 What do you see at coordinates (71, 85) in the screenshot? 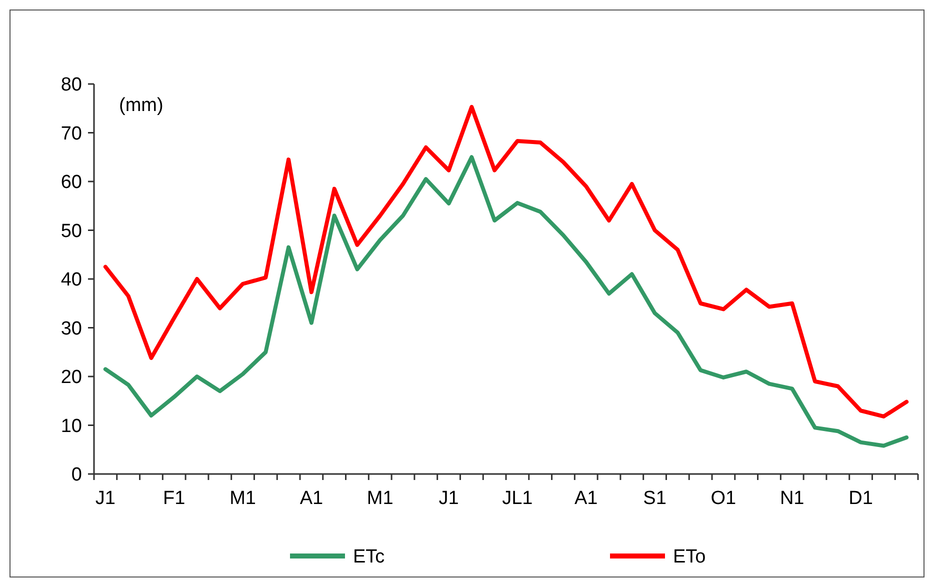
I see `y-tick-label: 80` at bounding box center [71, 85].